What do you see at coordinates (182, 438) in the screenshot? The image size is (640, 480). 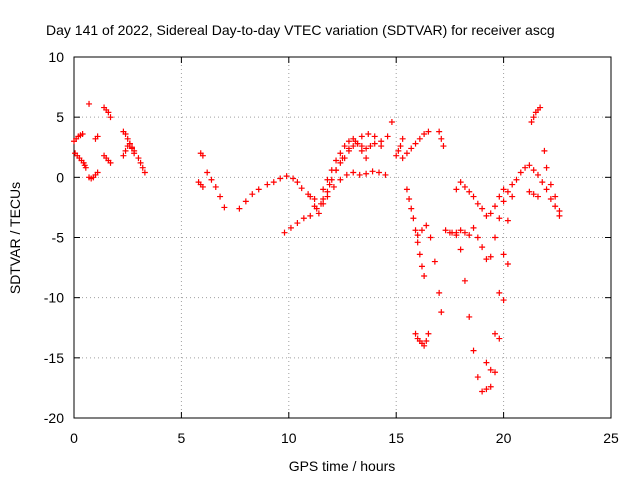 I see `x-tick-label: 5` at bounding box center [182, 438].